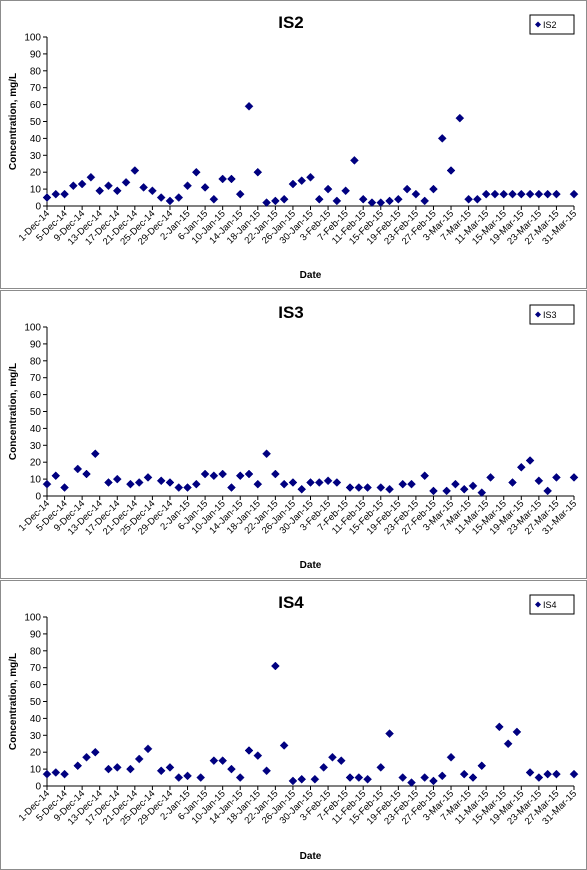 This screenshot has height=870, width=587. What do you see at coordinates (36, 378) in the screenshot?
I see `y-tick-label: 70` at bounding box center [36, 378].